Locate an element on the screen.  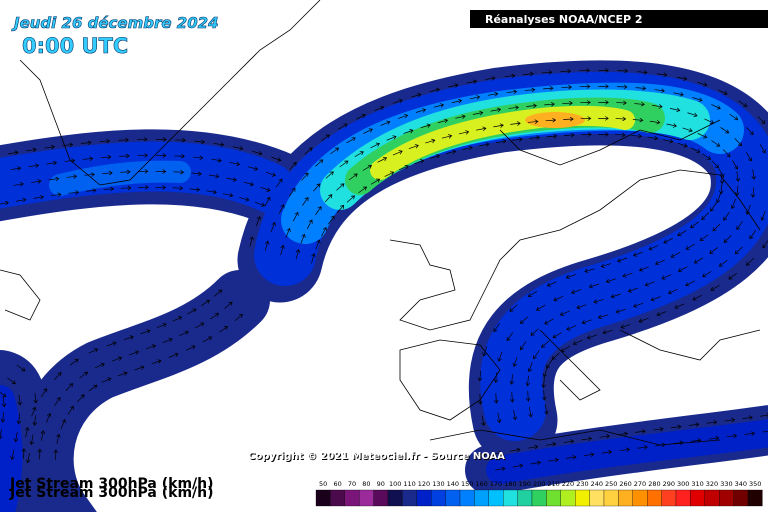
legend-label: 320 is located at coordinates (712, 484).